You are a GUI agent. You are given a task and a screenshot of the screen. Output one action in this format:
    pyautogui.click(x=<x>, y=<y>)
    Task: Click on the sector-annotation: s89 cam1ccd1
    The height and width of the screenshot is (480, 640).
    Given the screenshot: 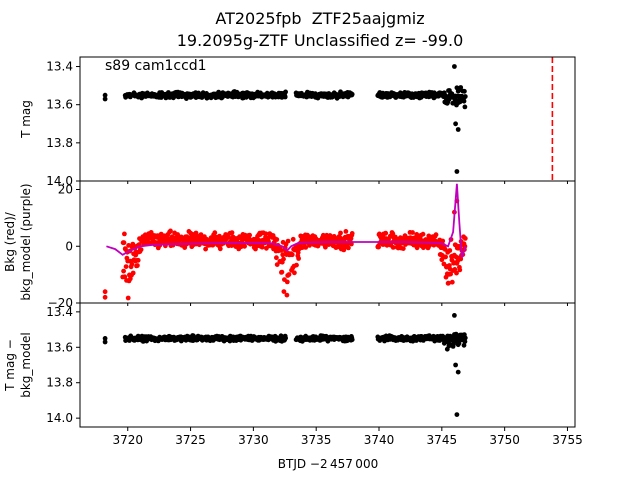 What is the action you would take?
    pyautogui.click(x=156, y=66)
    